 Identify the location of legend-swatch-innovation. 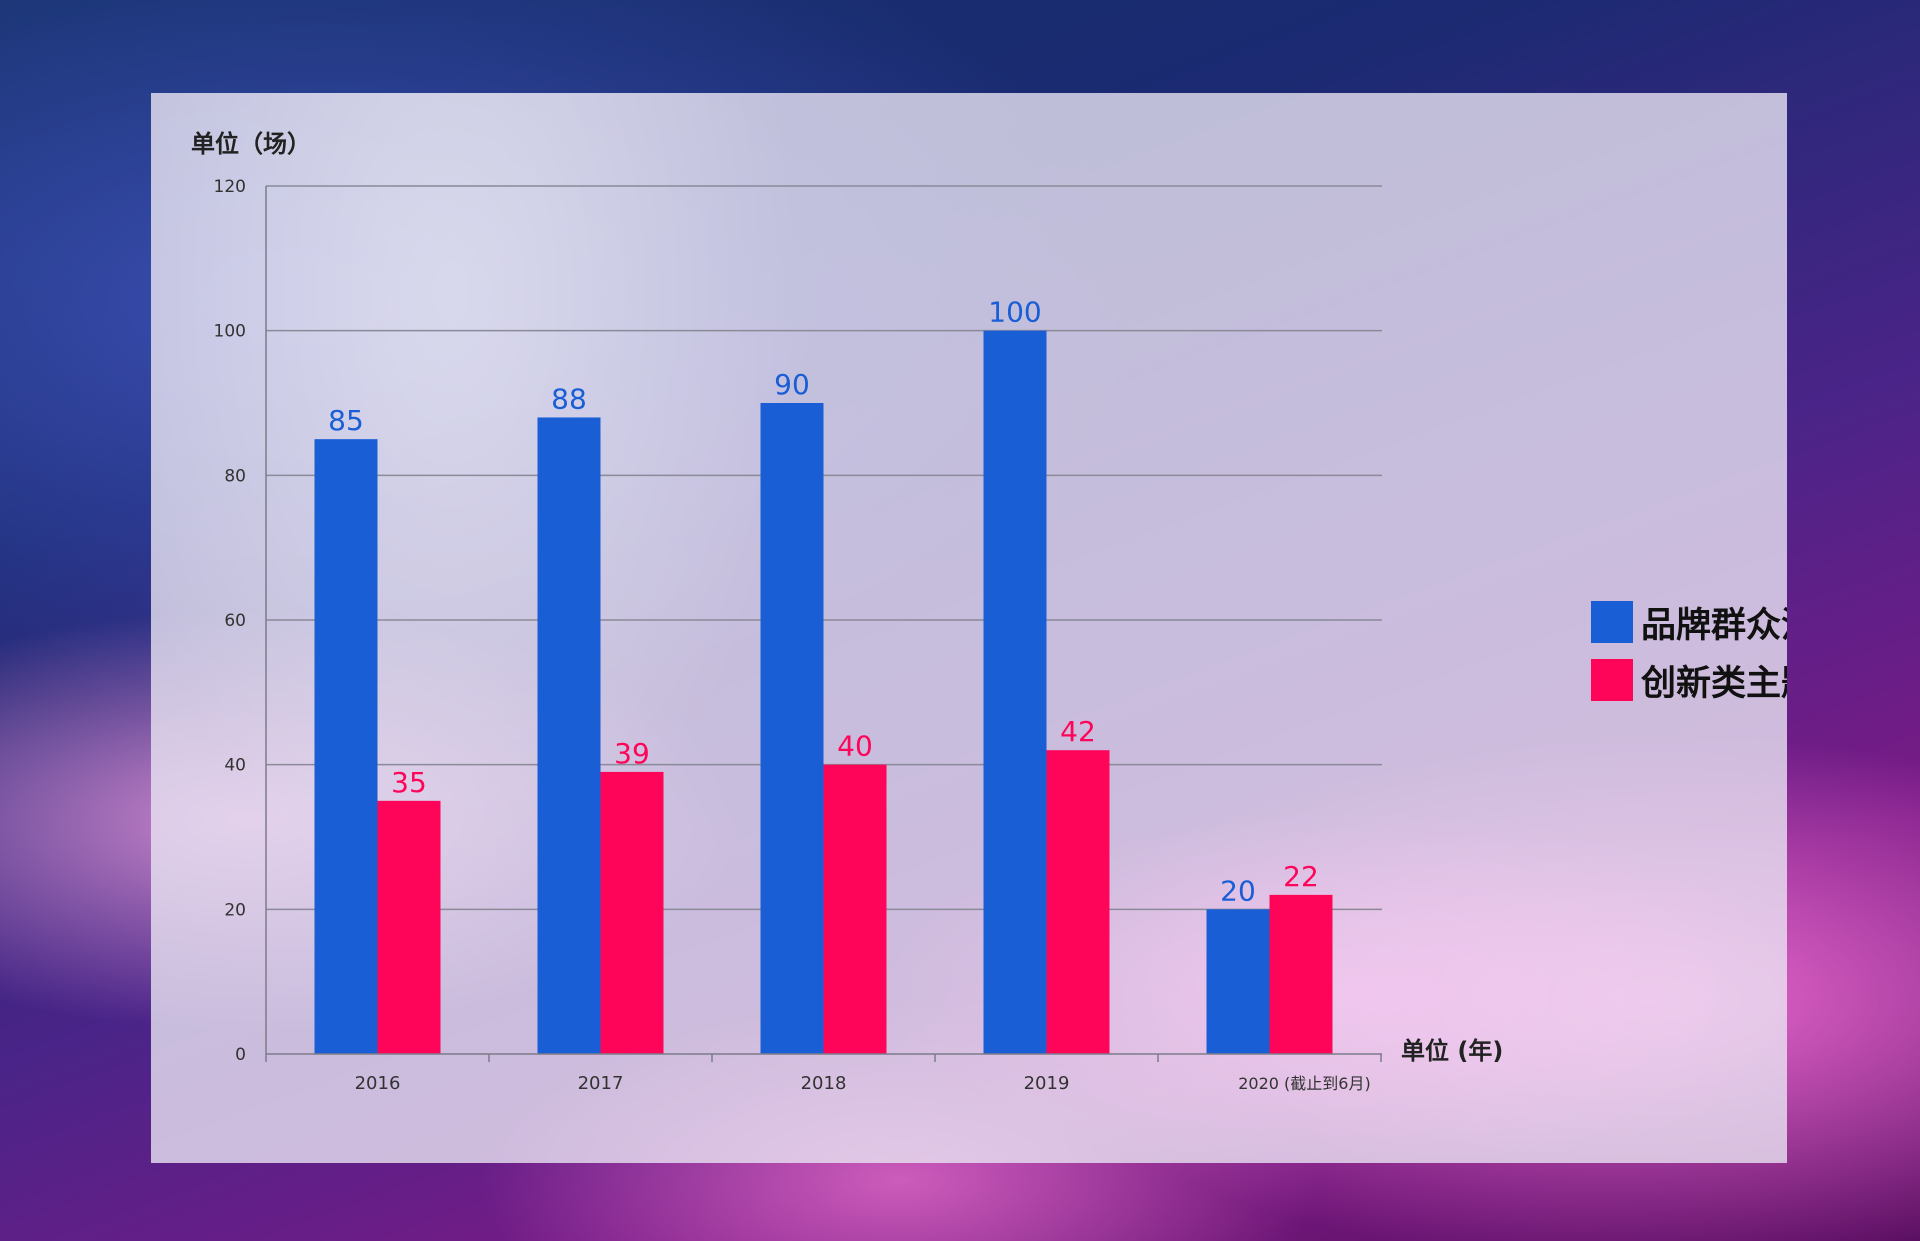
(1612, 680).